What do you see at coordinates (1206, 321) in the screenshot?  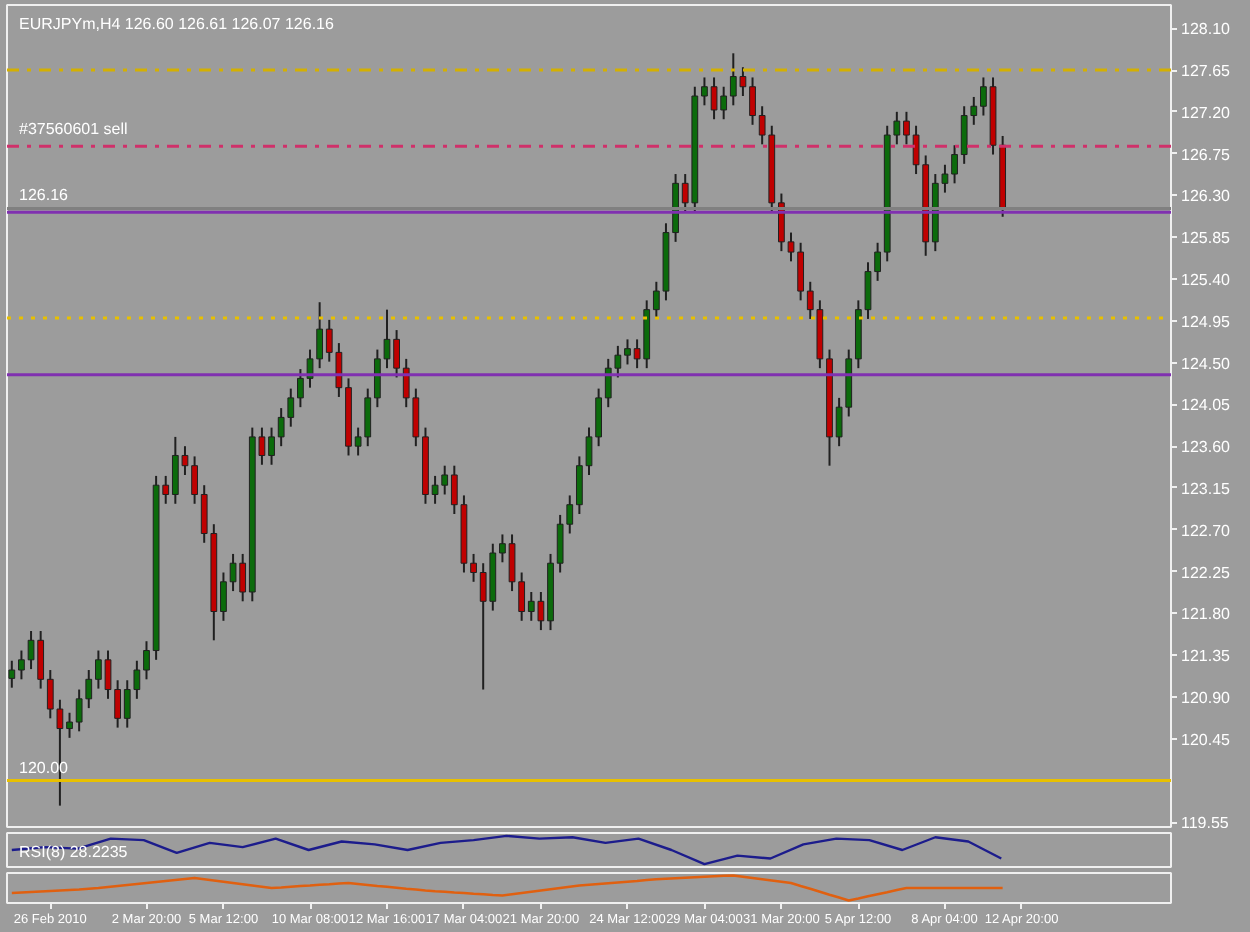 I see `y-tick-label: 124.95` at bounding box center [1206, 321].